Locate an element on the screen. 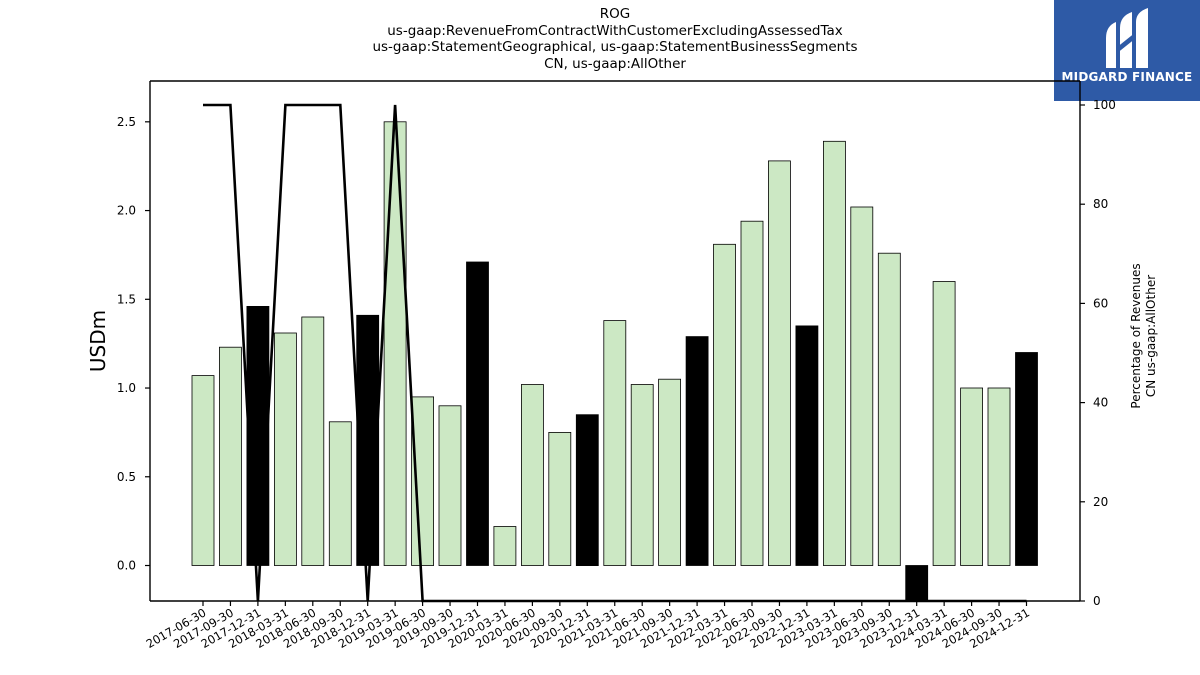 The width and height of the screenshot is (1200, 675). y2-tick-label: 80 is located at coordinates (1100, 204).